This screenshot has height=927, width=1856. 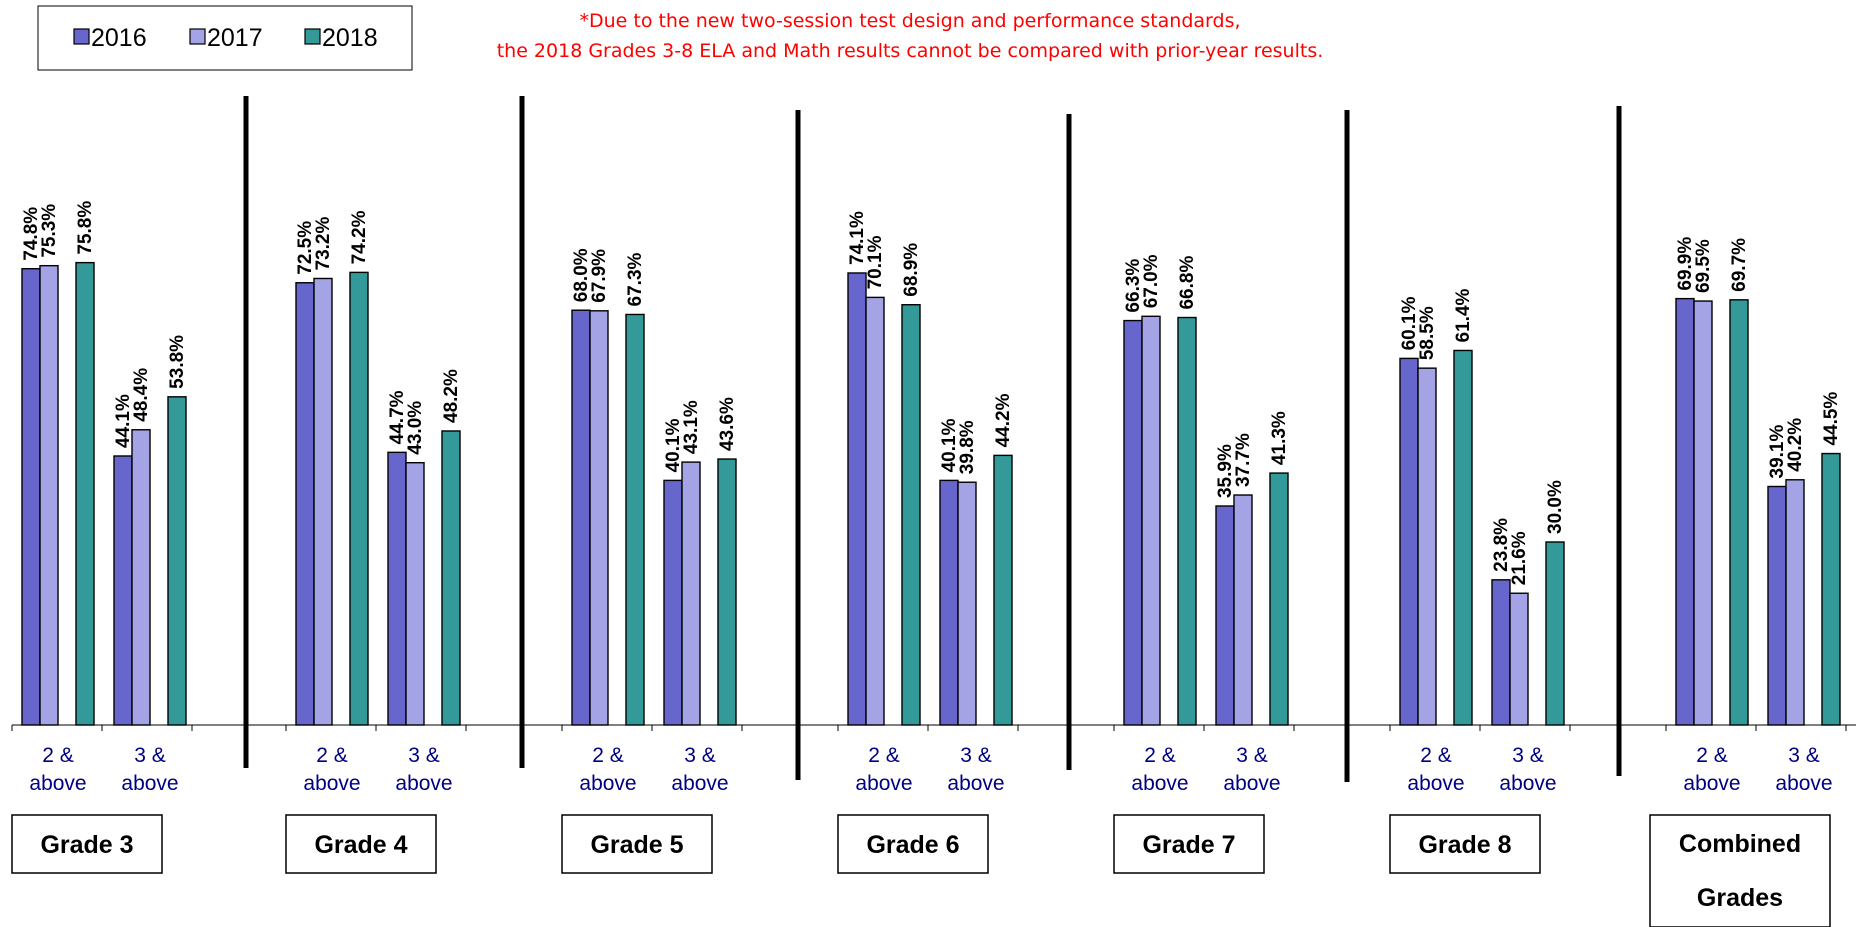 I want to click on grade-label: Grade 8, so click(x=1464, y=845).